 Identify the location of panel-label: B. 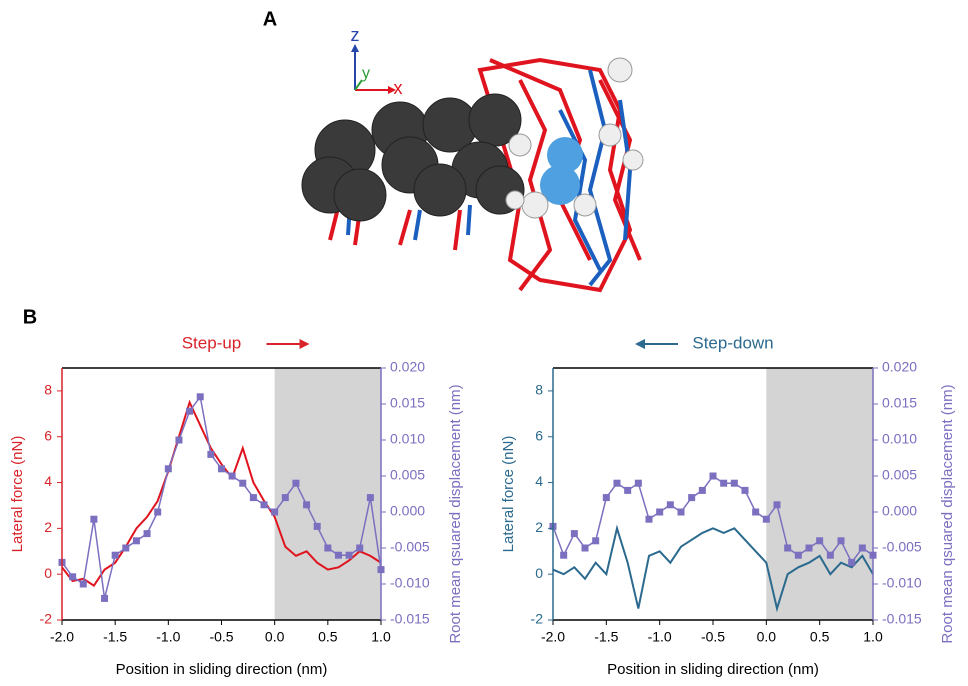
(30, 317).